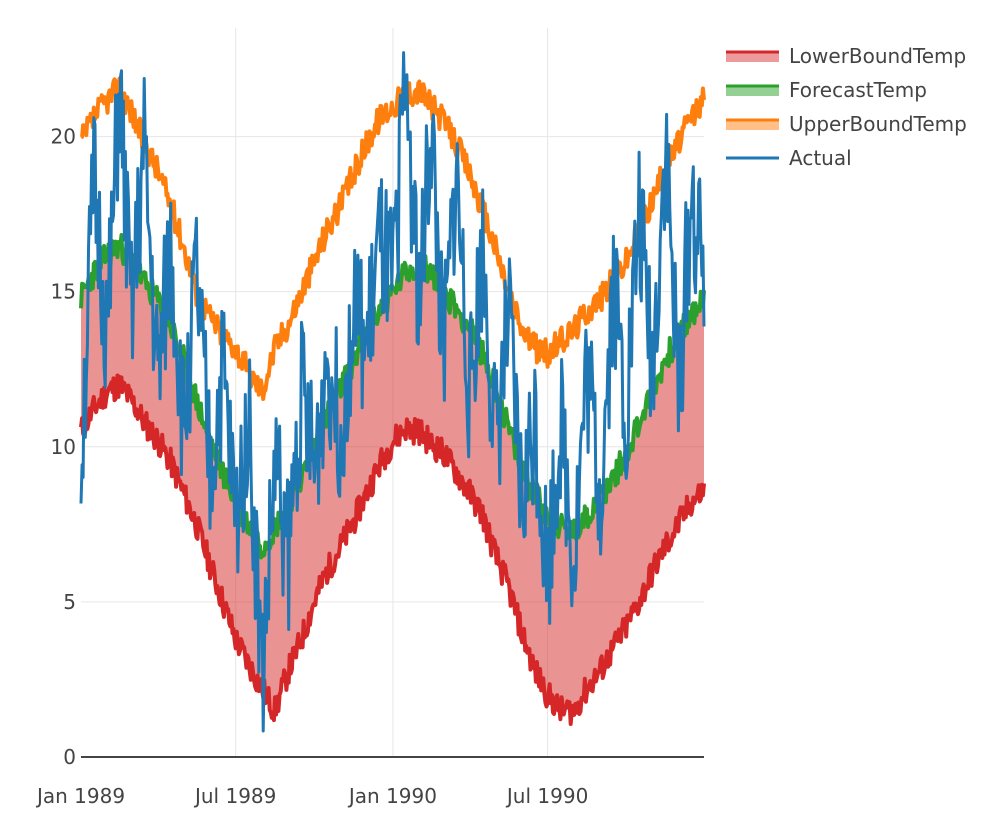 The image size is (999, 839). I want to click on x-tick-label: Jul 1989, so click(234, 796).